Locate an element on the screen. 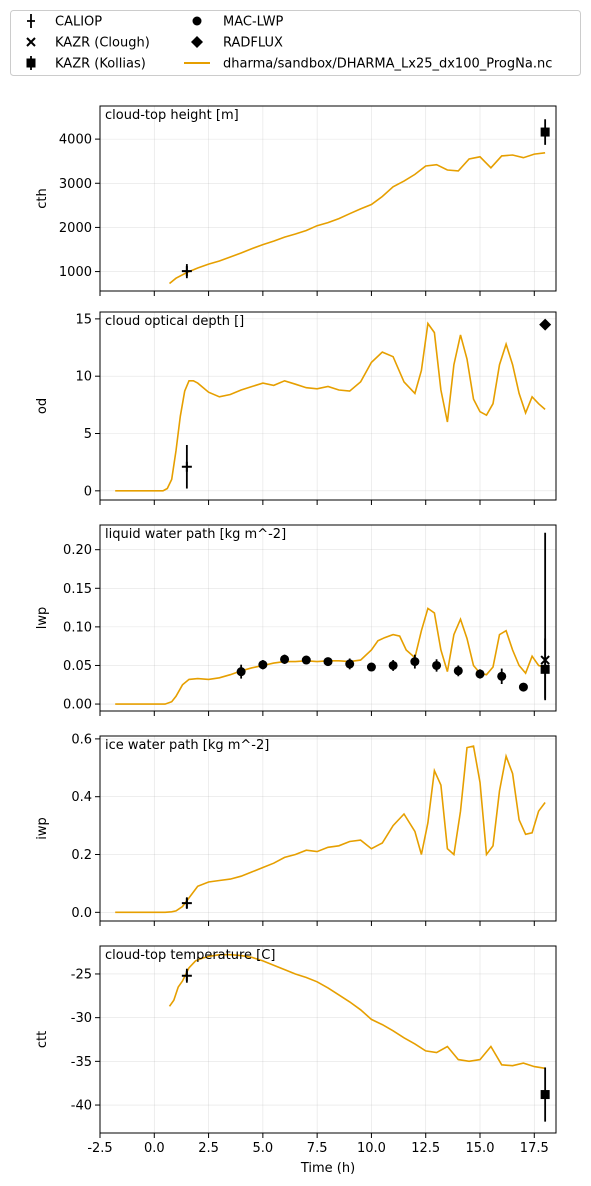  x-tick-label: 17.5 is located at coordinates (534, 1148).